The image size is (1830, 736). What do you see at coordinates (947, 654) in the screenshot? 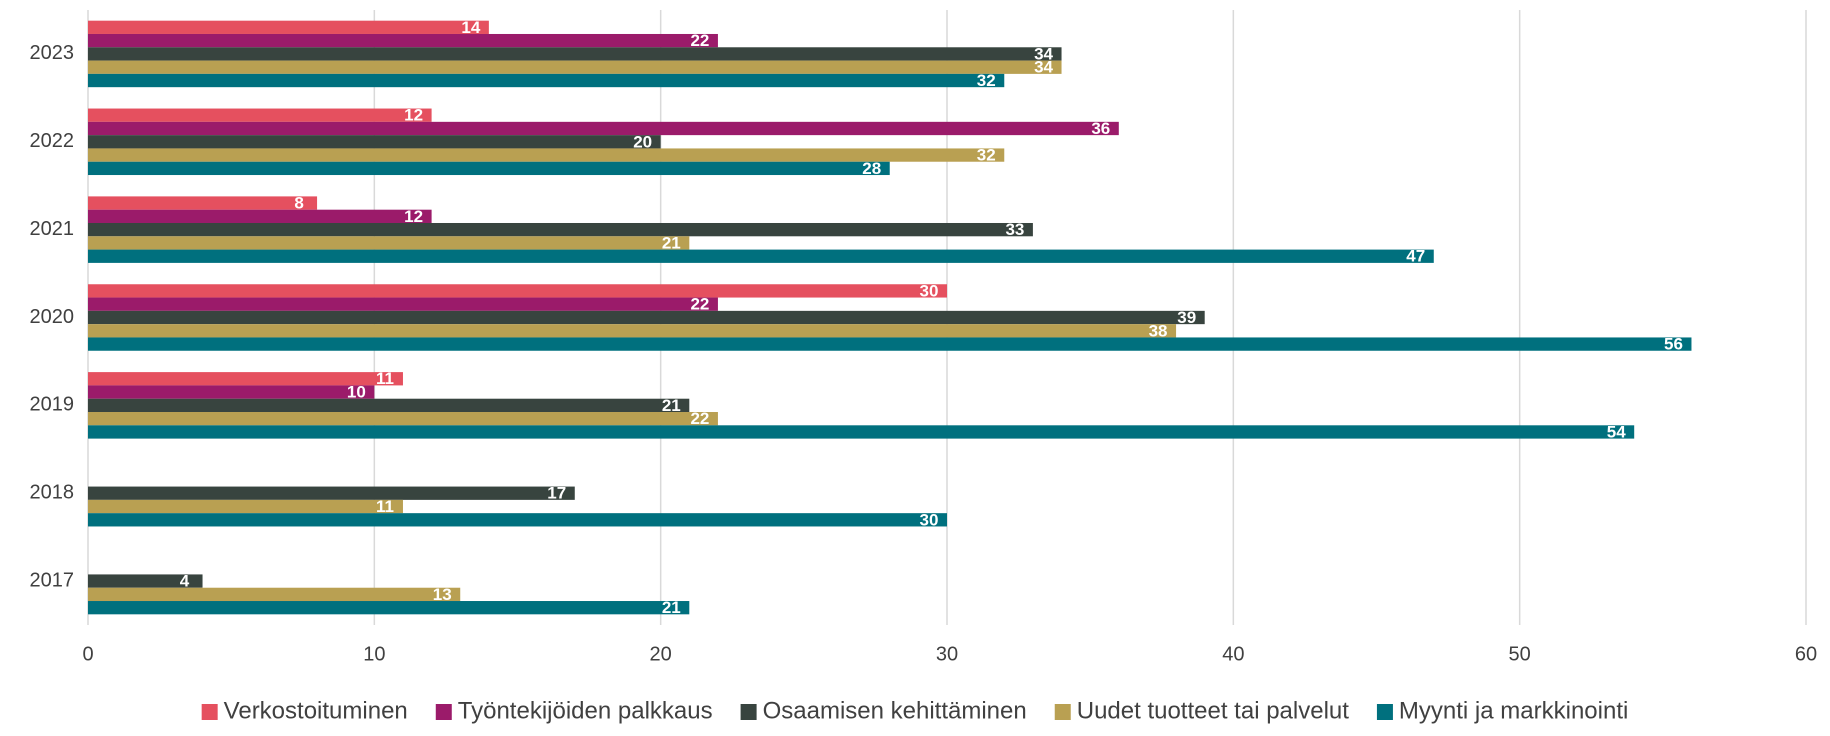
I see `x-tick-label: 30` at bounding box center [947, 654].